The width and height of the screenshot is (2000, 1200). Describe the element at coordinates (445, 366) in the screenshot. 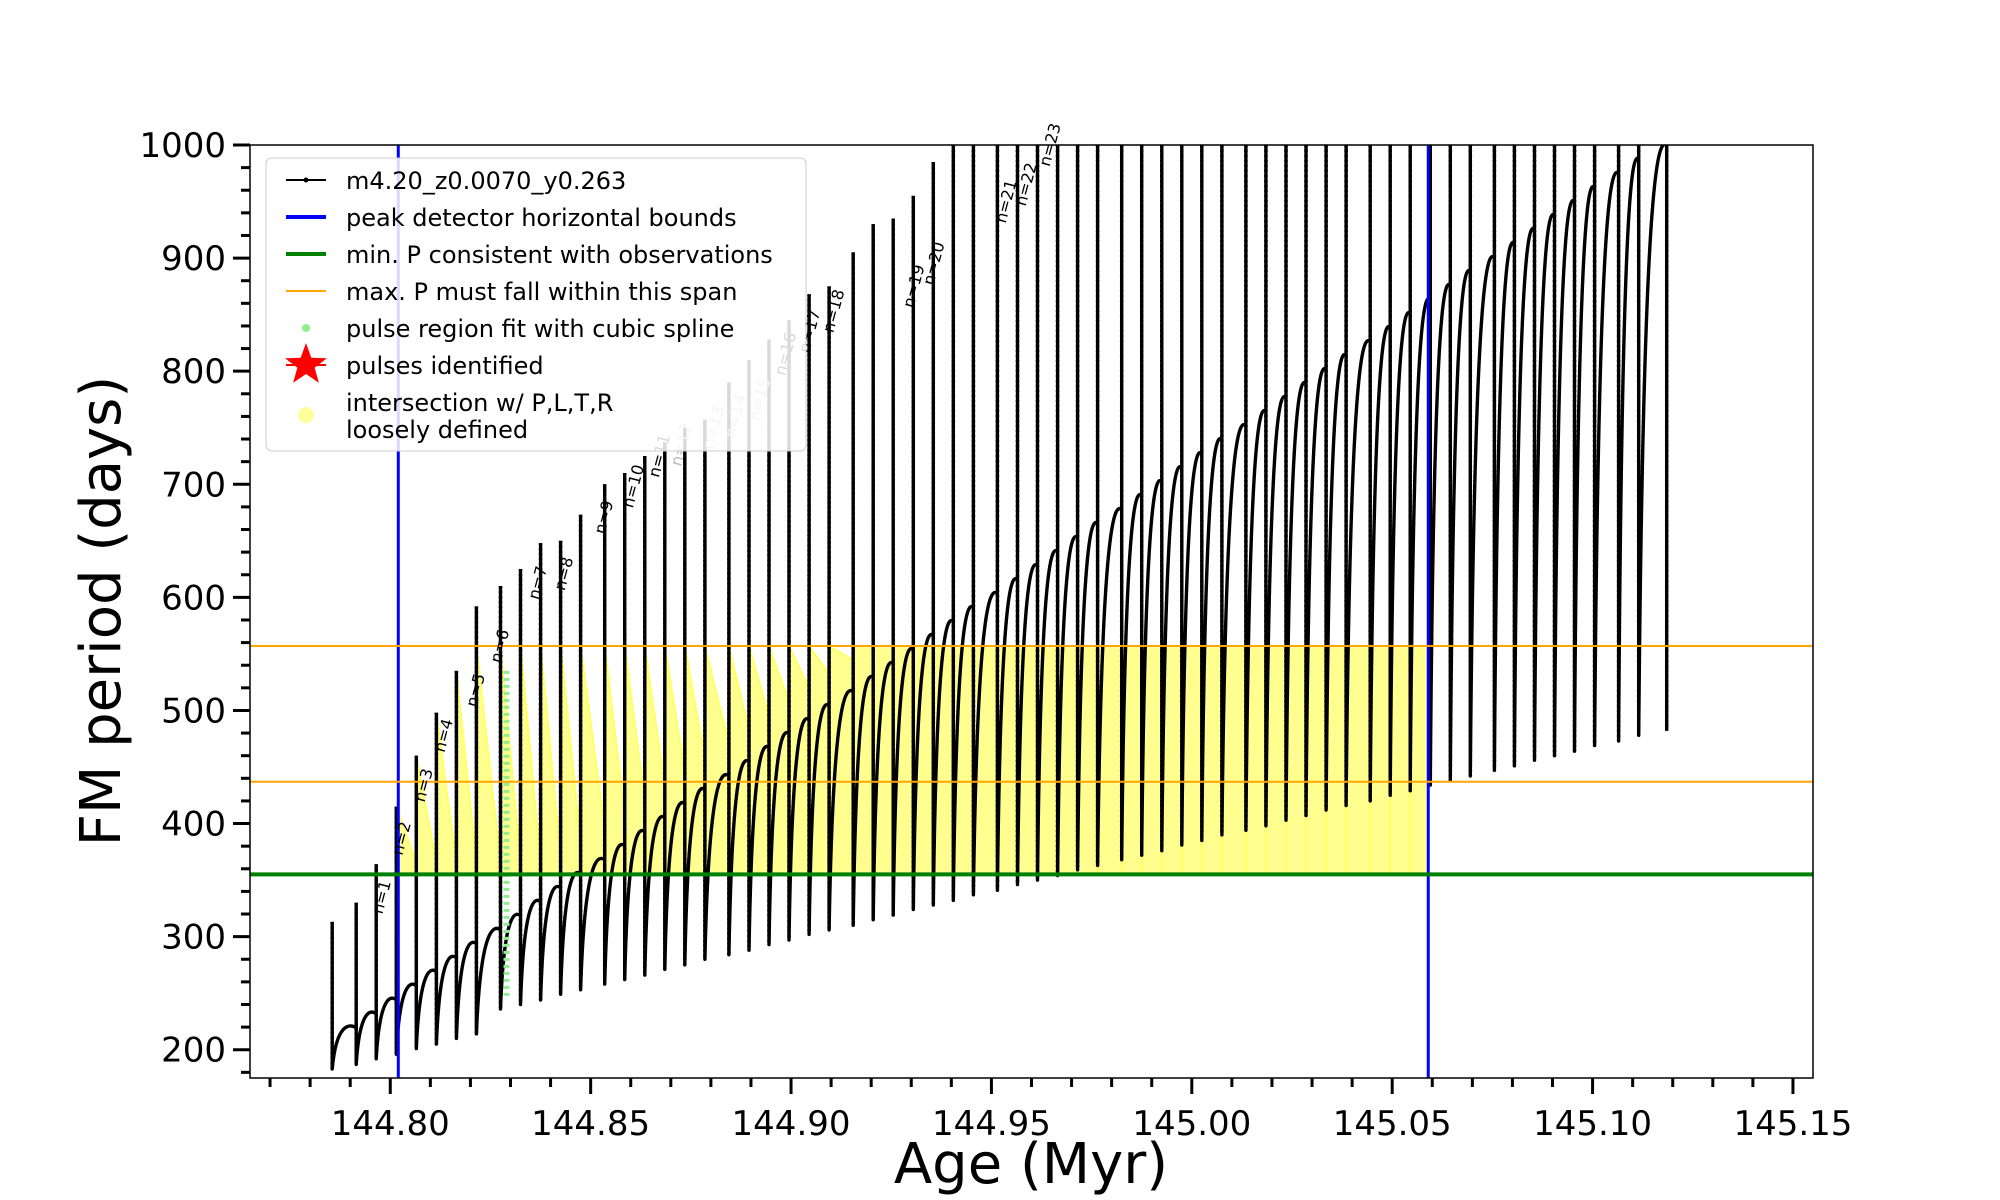

I see `legend-label: pulses identified` at that location.